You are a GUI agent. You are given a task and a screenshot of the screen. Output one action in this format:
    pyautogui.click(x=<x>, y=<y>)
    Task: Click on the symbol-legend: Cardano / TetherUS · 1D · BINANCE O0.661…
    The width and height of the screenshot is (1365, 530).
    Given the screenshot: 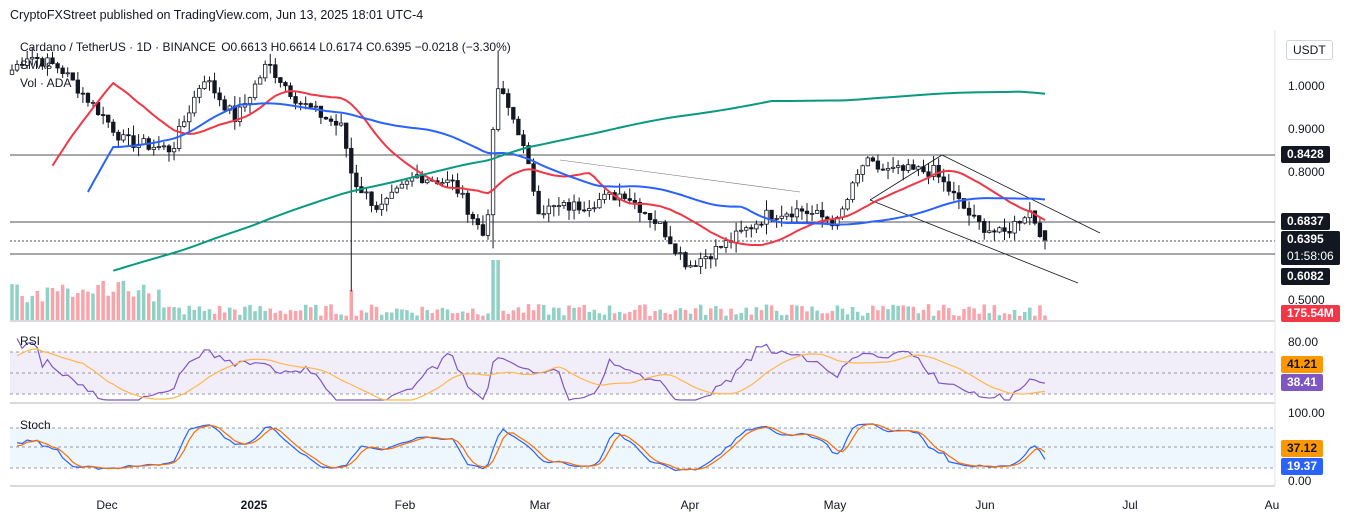 What is the action you would take?
    pyautogui.click(x=266, y=47)
    